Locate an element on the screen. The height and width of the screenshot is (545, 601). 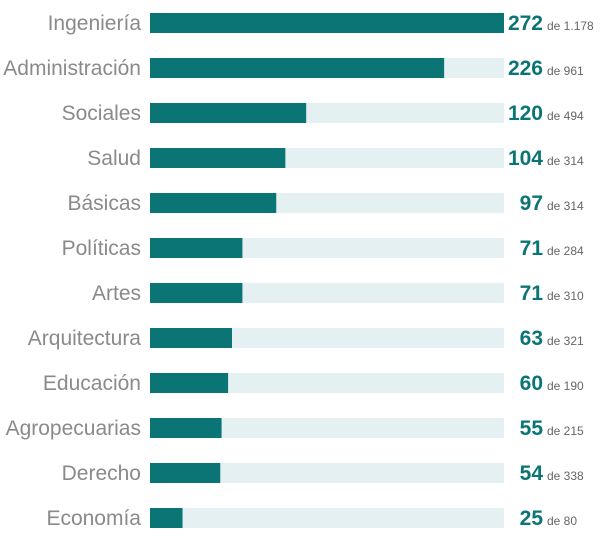
category-label: Educación is located at coordinates (92, 383).